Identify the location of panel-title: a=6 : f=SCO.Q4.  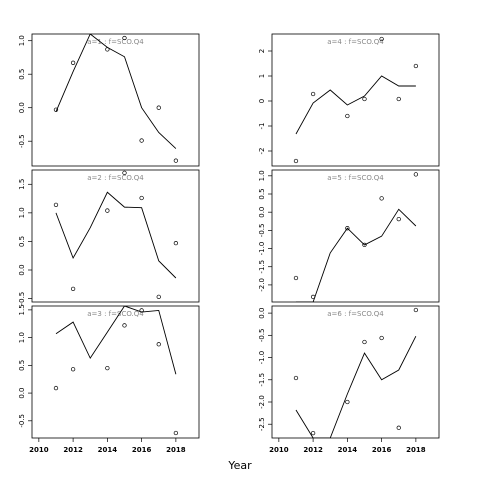
(355, 314).